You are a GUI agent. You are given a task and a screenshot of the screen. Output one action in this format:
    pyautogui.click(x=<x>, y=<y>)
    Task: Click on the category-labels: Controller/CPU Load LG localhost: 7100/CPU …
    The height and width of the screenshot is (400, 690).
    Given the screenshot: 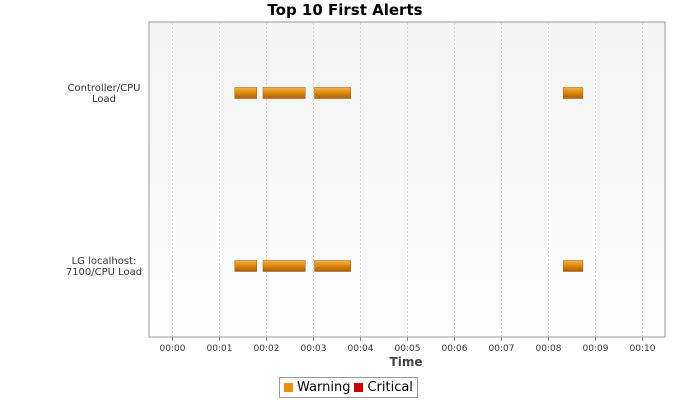 What is the action you would take?
    pyautogui.click(x=104, y=180)
    